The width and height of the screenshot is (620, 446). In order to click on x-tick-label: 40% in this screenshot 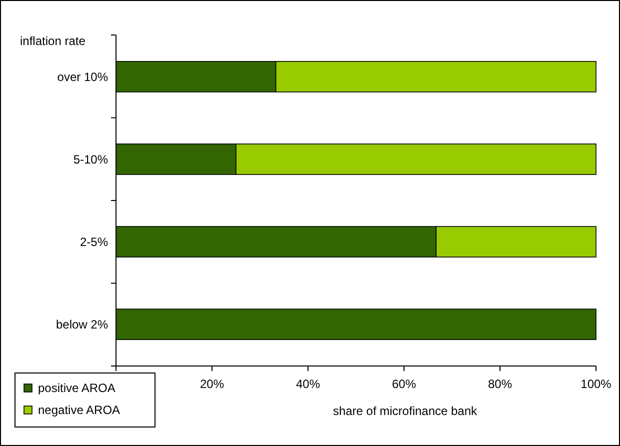, I will do `click(308, 384)`.